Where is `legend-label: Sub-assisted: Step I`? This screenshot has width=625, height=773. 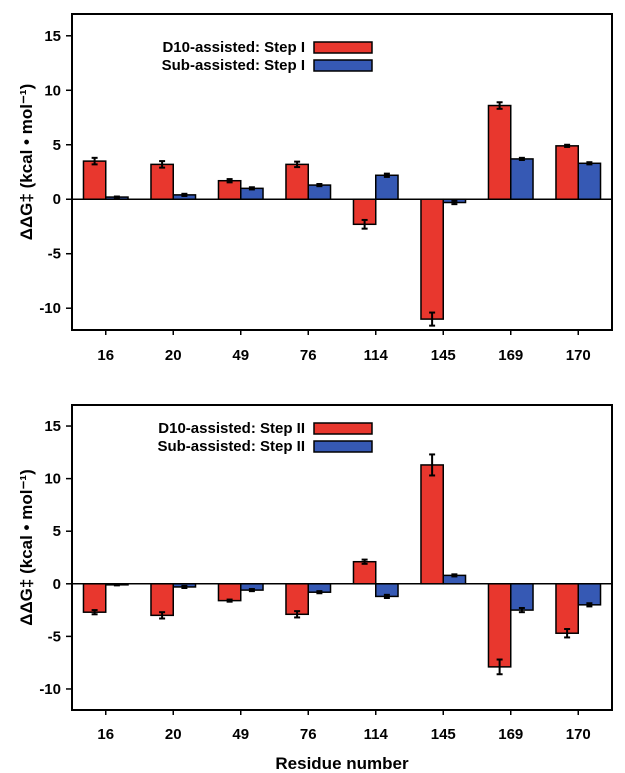 legend-label: Sub-assisted: Step I is located at coordinates (233, 65).